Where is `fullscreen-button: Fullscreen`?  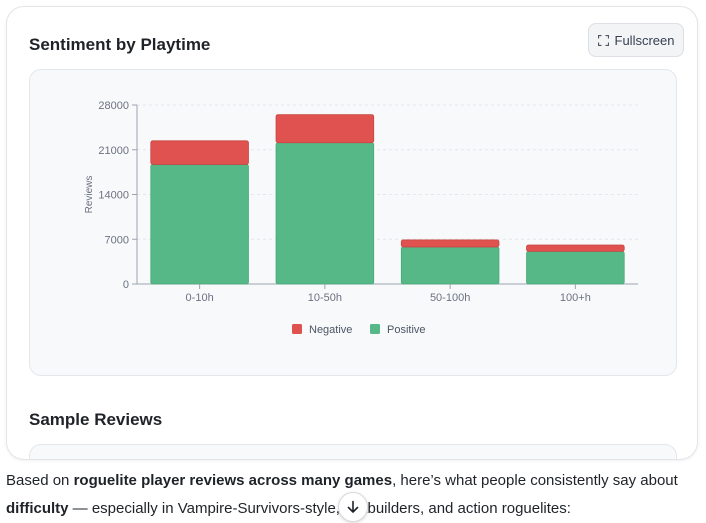 fullscreen-button: Fullscreen is located at coordinates (636, 40).